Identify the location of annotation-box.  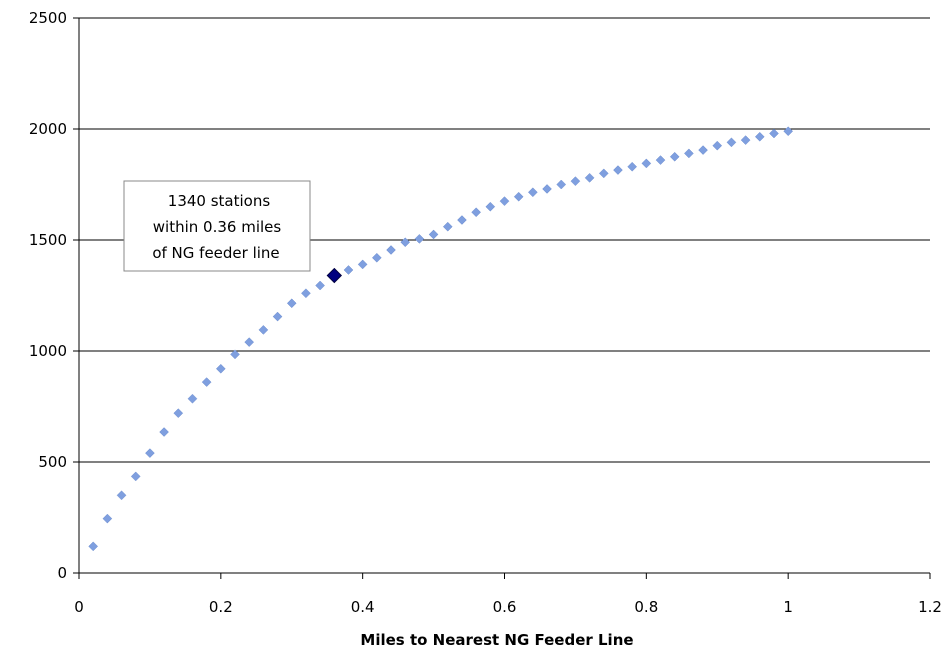
(217, 226).